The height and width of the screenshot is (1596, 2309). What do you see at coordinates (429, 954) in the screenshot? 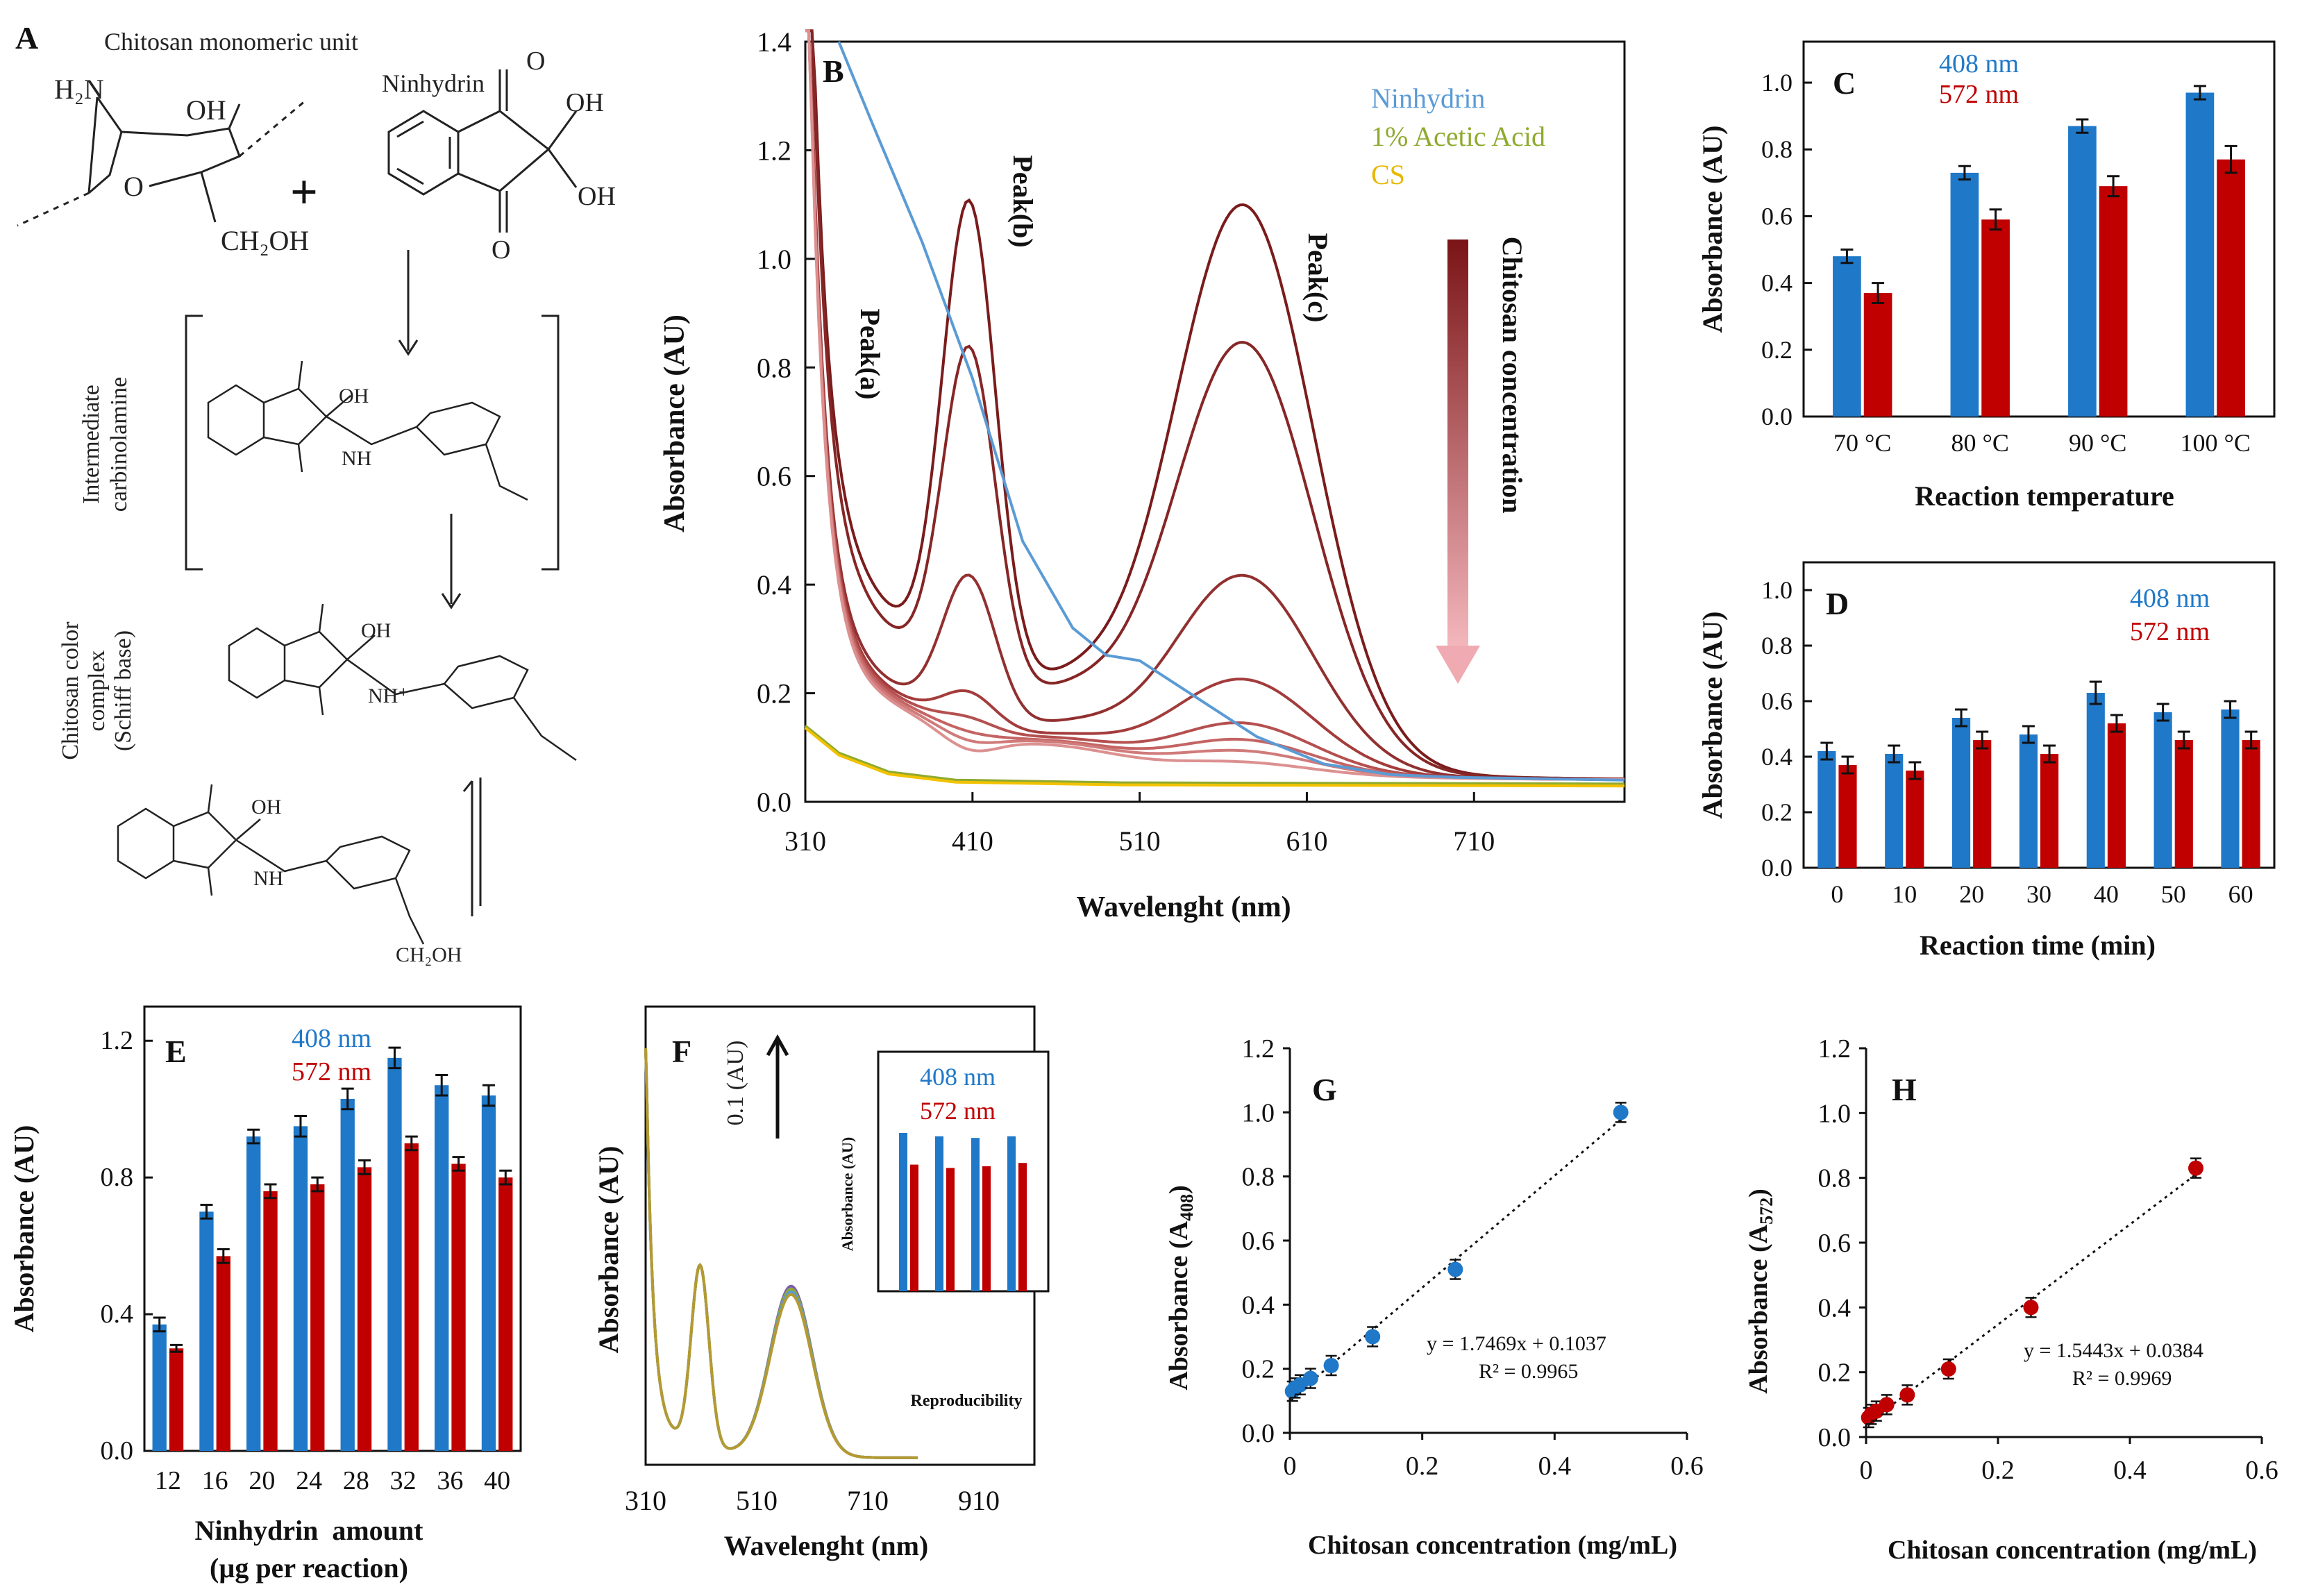
I see `product-ch2oh: CH₂OH` at bounding box center [429, 954].